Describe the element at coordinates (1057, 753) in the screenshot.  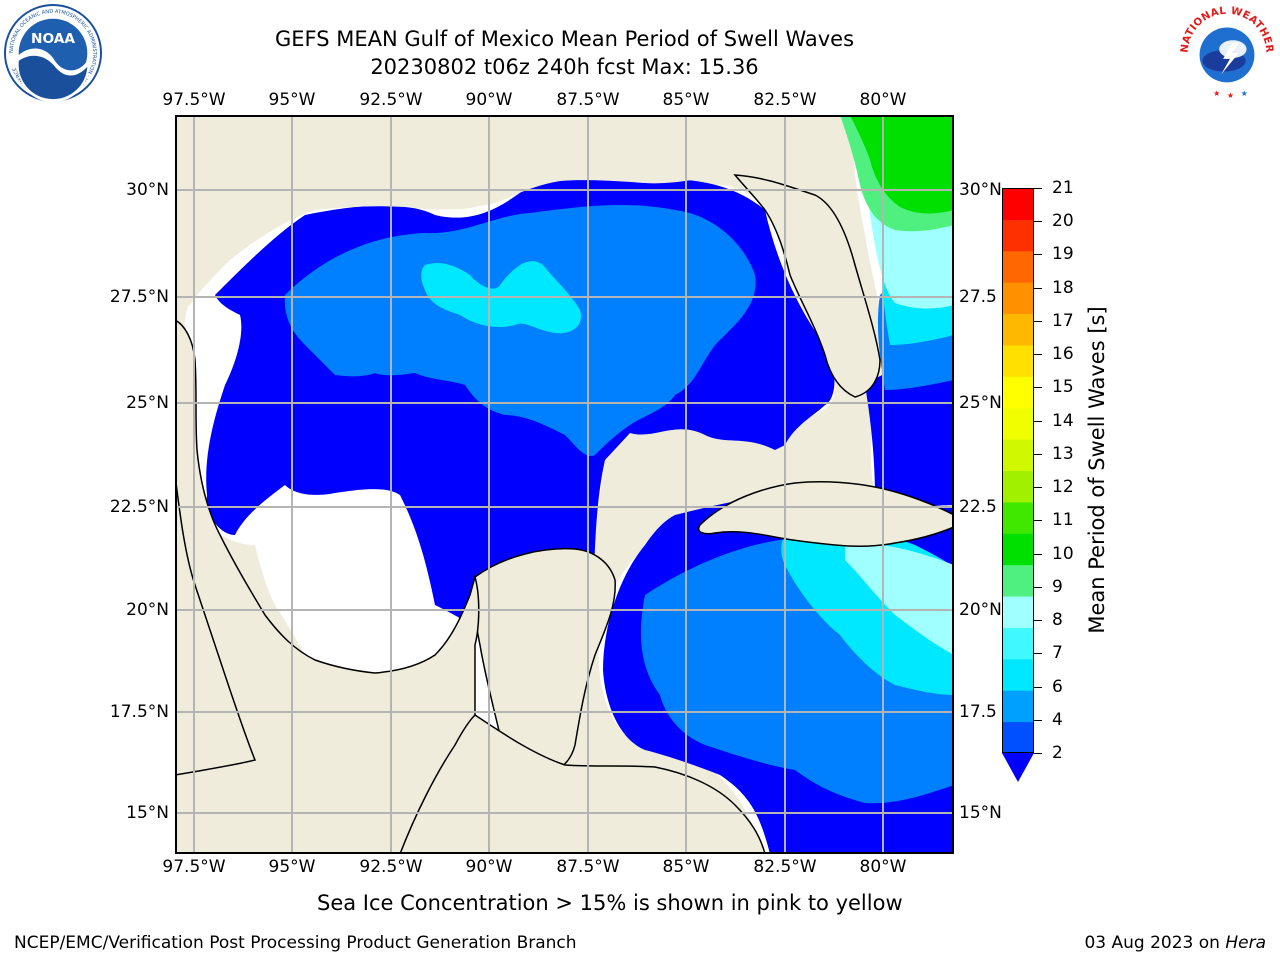
I see `colorbar-tick-label: 2` at that location.